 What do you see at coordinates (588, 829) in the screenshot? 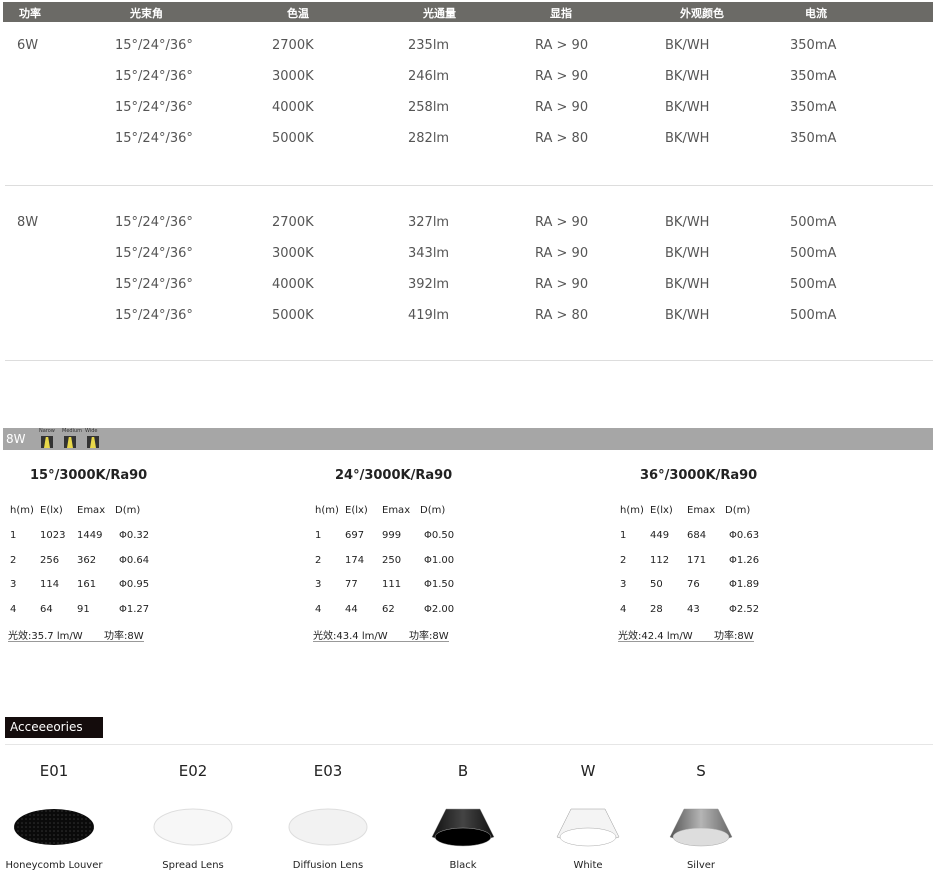
I see `white-reflector-icon` at bounding box center [588, 829].